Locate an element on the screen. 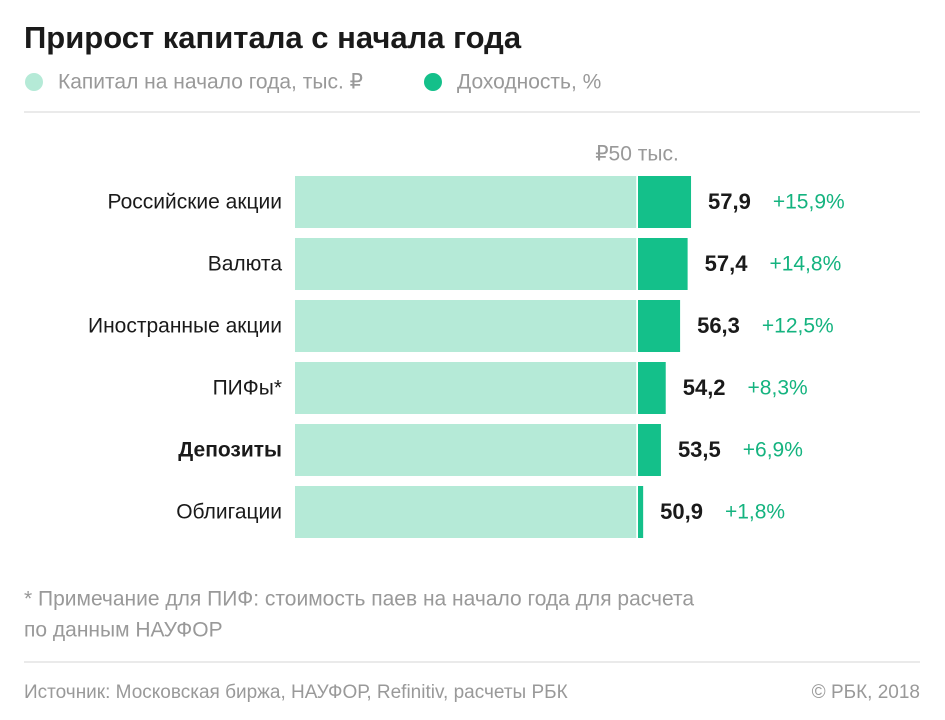 This screenshot has height=720, width=945. category-label: ПИФы* is located at coordinates (247, 388).